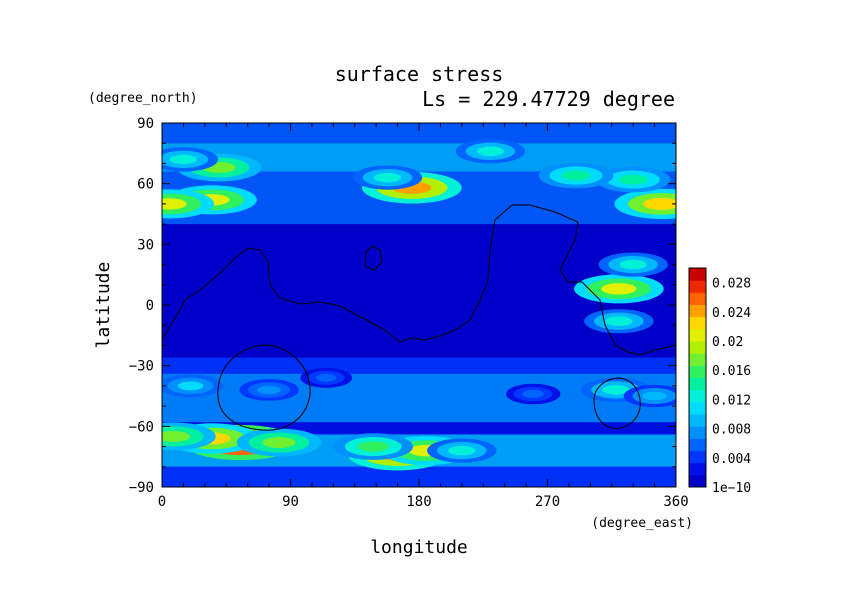 This screenshot has width=842, height=595. I want to click on colorbar-tick-label: 0.028, so click(731, 284).